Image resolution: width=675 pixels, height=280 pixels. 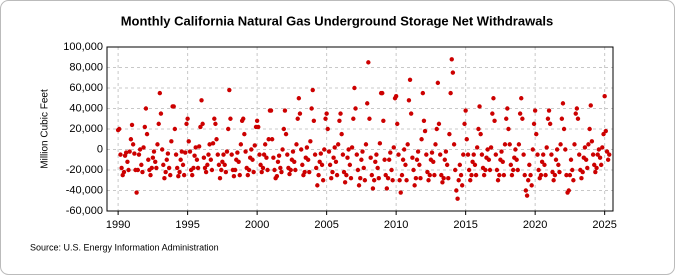 What do you see at coordinates (86, 88) in the screenshot?
I see `y-tick-label: 60,000` at bounding box center [86, 88].